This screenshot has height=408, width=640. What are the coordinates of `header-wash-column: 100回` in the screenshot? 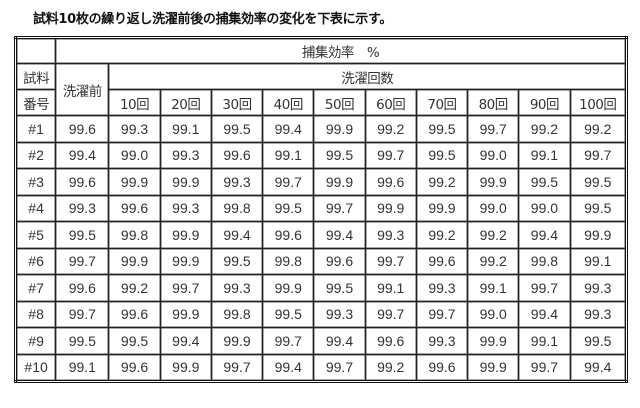 It's located at (598, 102).